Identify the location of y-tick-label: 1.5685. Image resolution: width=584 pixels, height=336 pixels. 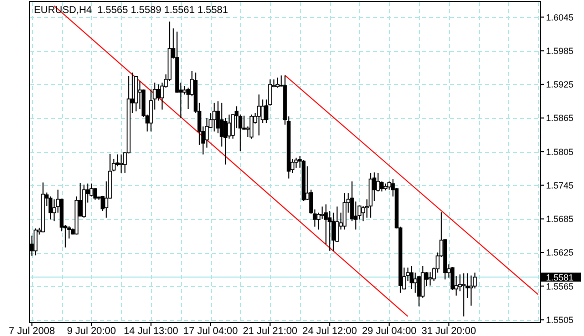
(560, 219).